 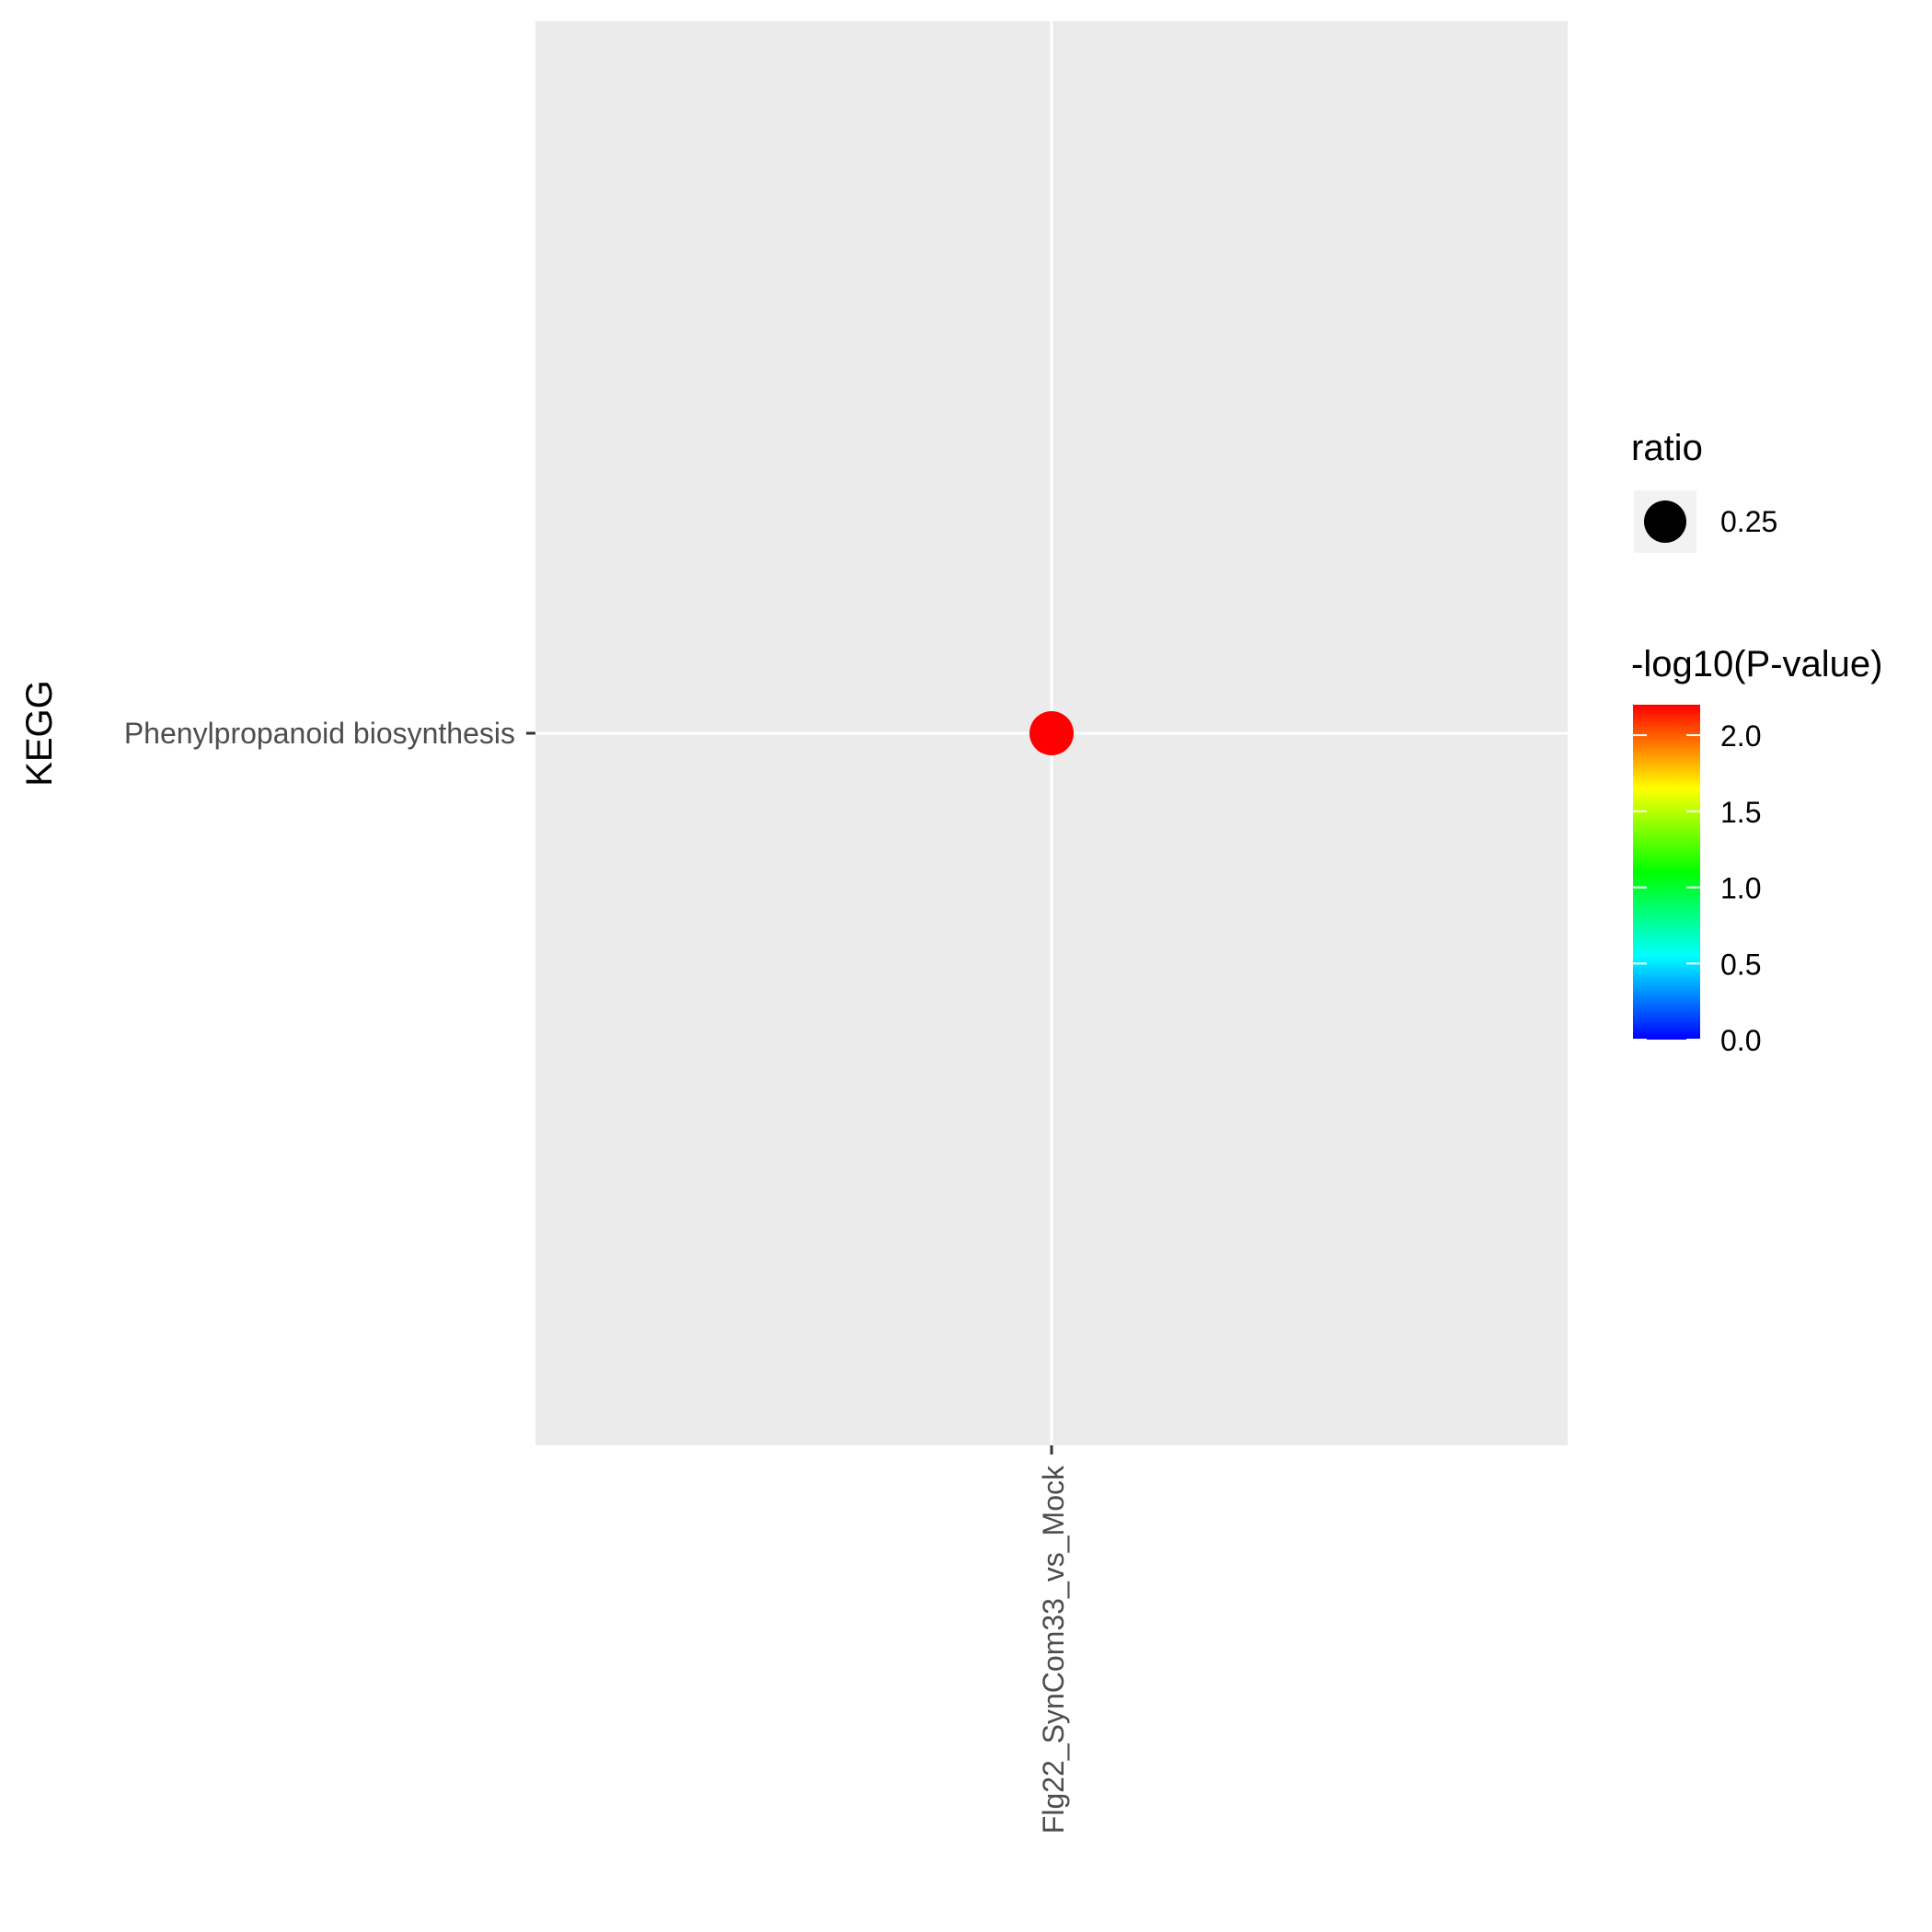 I want to click on size-legend-title: ratio, so click(x=1667, y=448).